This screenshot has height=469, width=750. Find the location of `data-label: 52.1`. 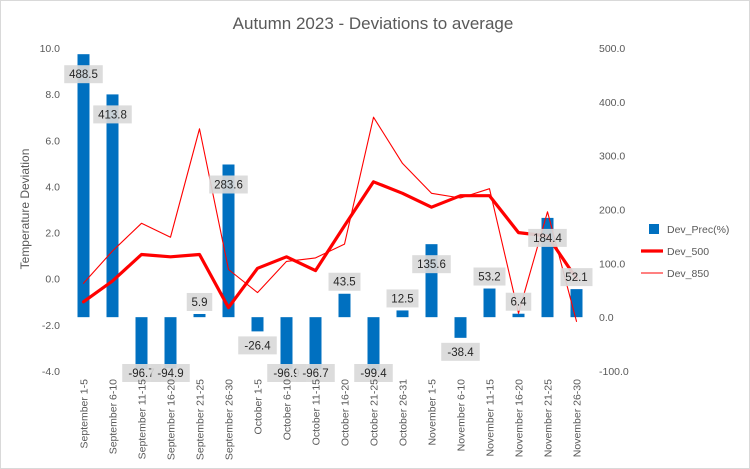

data-label: 52.1 is located at coordinates (576, 278).